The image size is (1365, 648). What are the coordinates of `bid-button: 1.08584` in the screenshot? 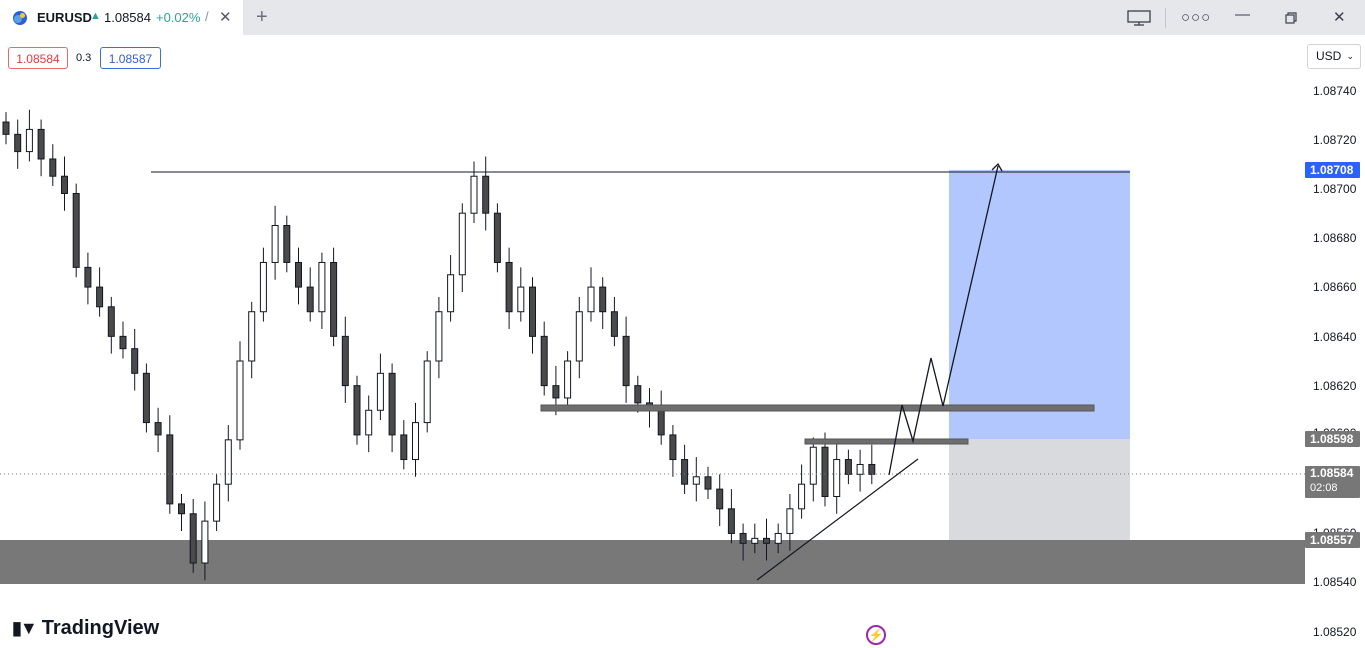 It's located at (38, 58).